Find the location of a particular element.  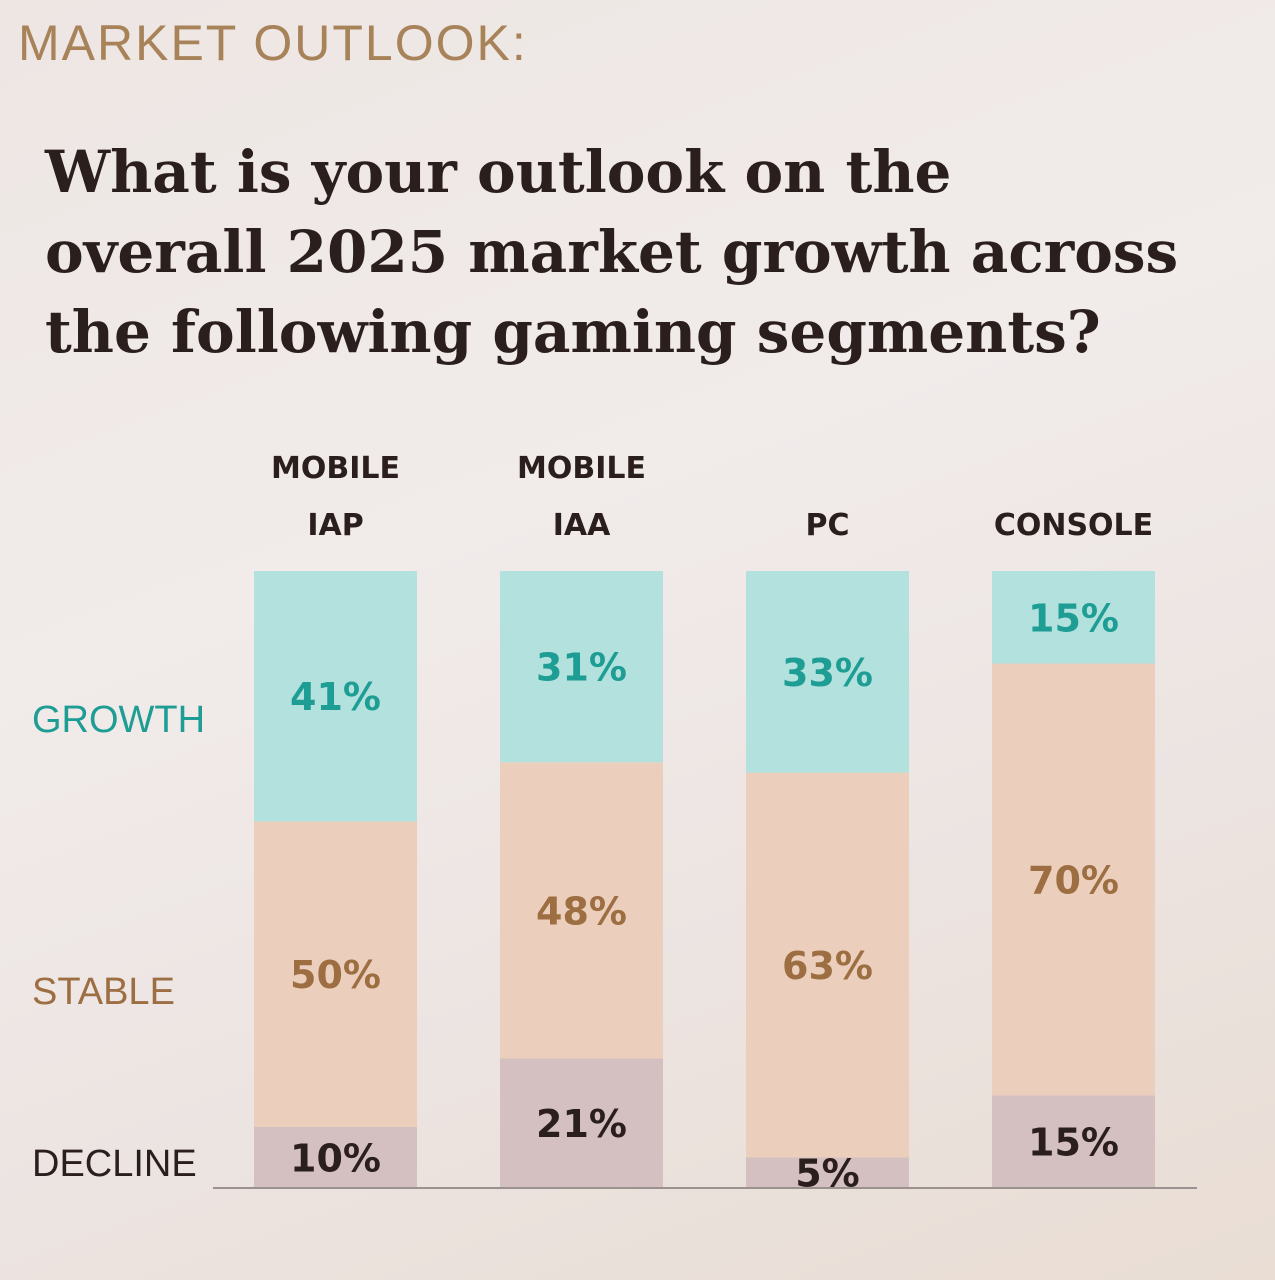

category-label: CONSOLE is located at coordinates (1073, 525).